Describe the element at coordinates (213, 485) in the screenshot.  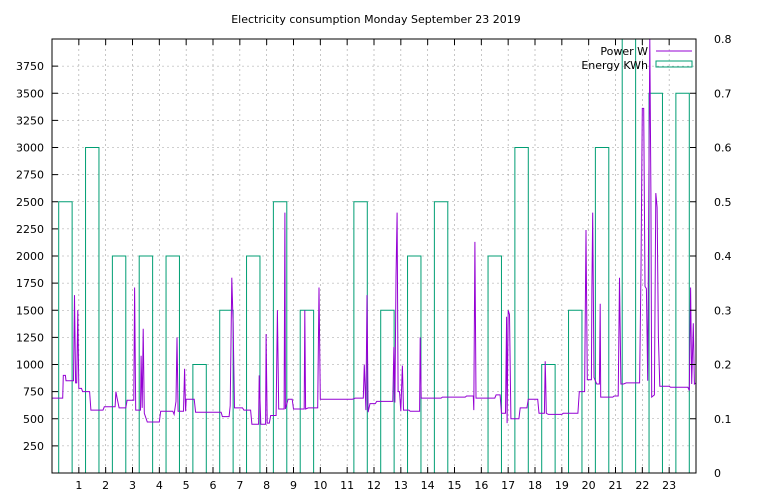
I see `x-tick-label: 6` at that location.